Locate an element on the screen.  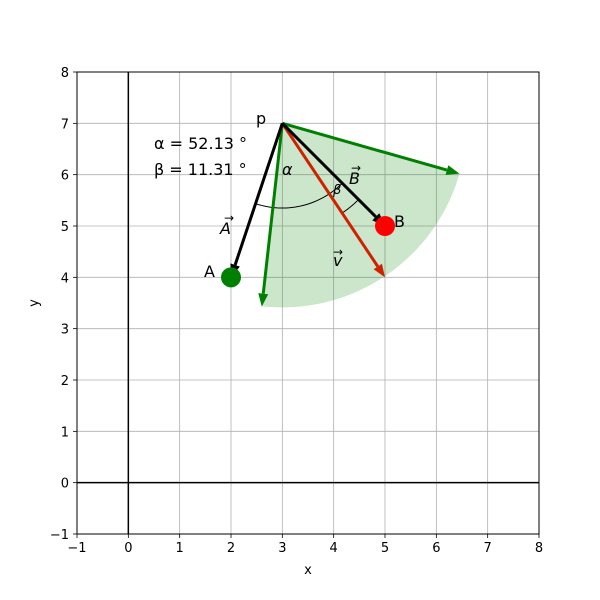
arrows is located at coordinates (345, 214).